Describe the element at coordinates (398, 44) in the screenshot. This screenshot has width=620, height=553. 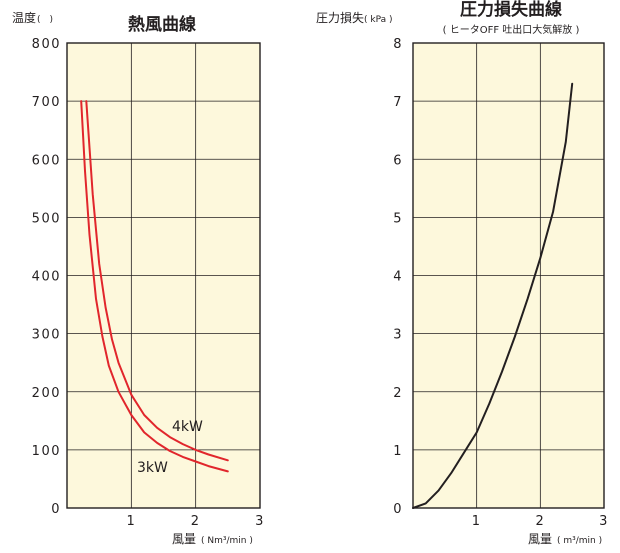
I see `chart2-y-tick-label: 8` at that location.